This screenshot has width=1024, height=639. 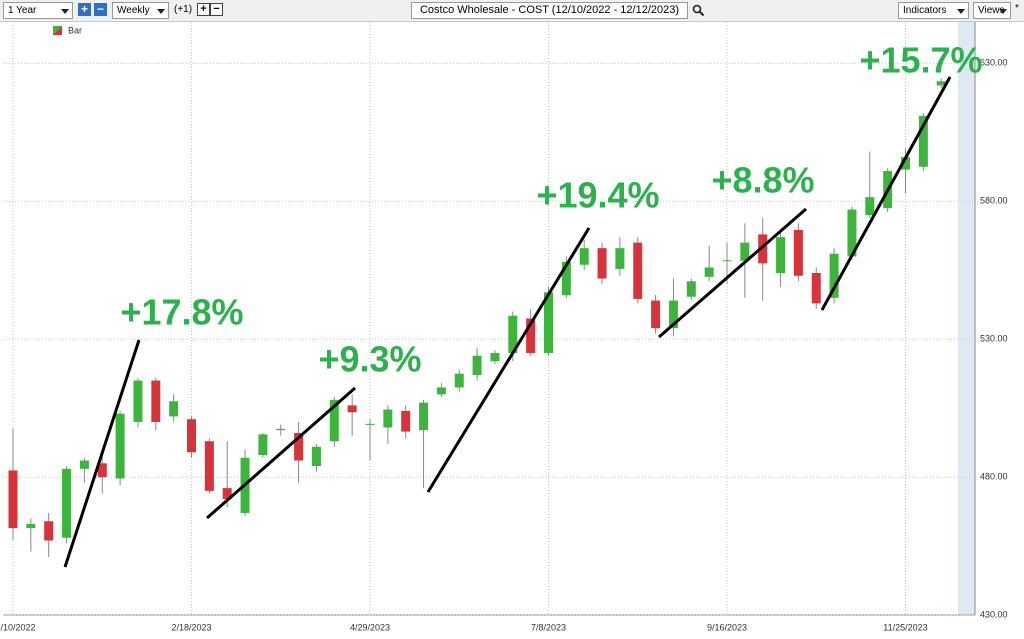 I want to click on x-tick-label: 12/10/2022, so click(x=18, y=627).